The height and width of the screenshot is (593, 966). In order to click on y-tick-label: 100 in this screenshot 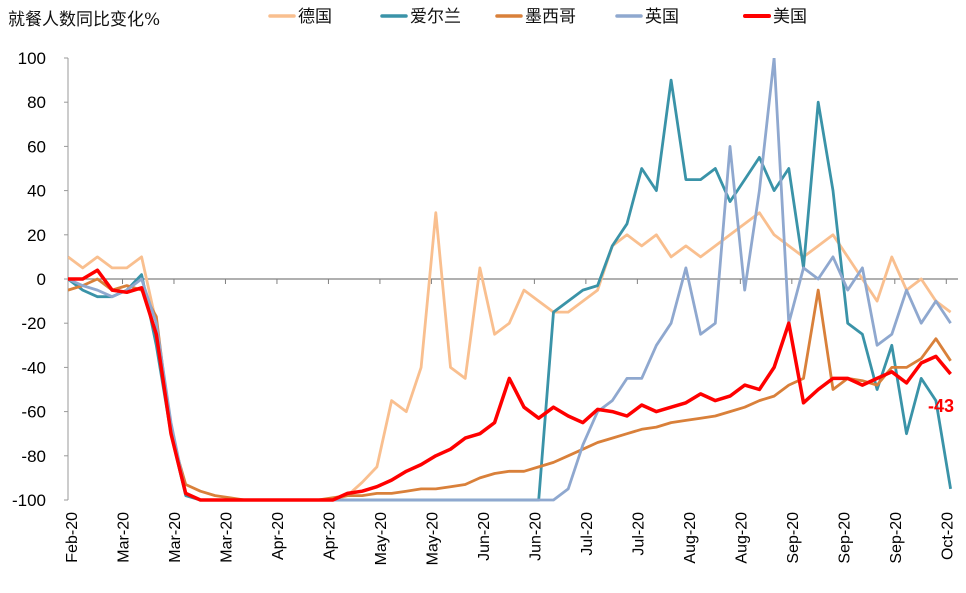, I will do `click(32, 58)`.